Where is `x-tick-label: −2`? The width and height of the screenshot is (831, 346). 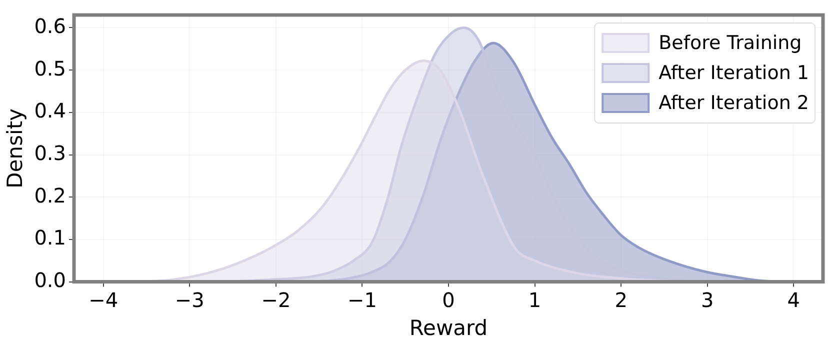 x-tick-label: −2 is located at coordinates (276, 300).